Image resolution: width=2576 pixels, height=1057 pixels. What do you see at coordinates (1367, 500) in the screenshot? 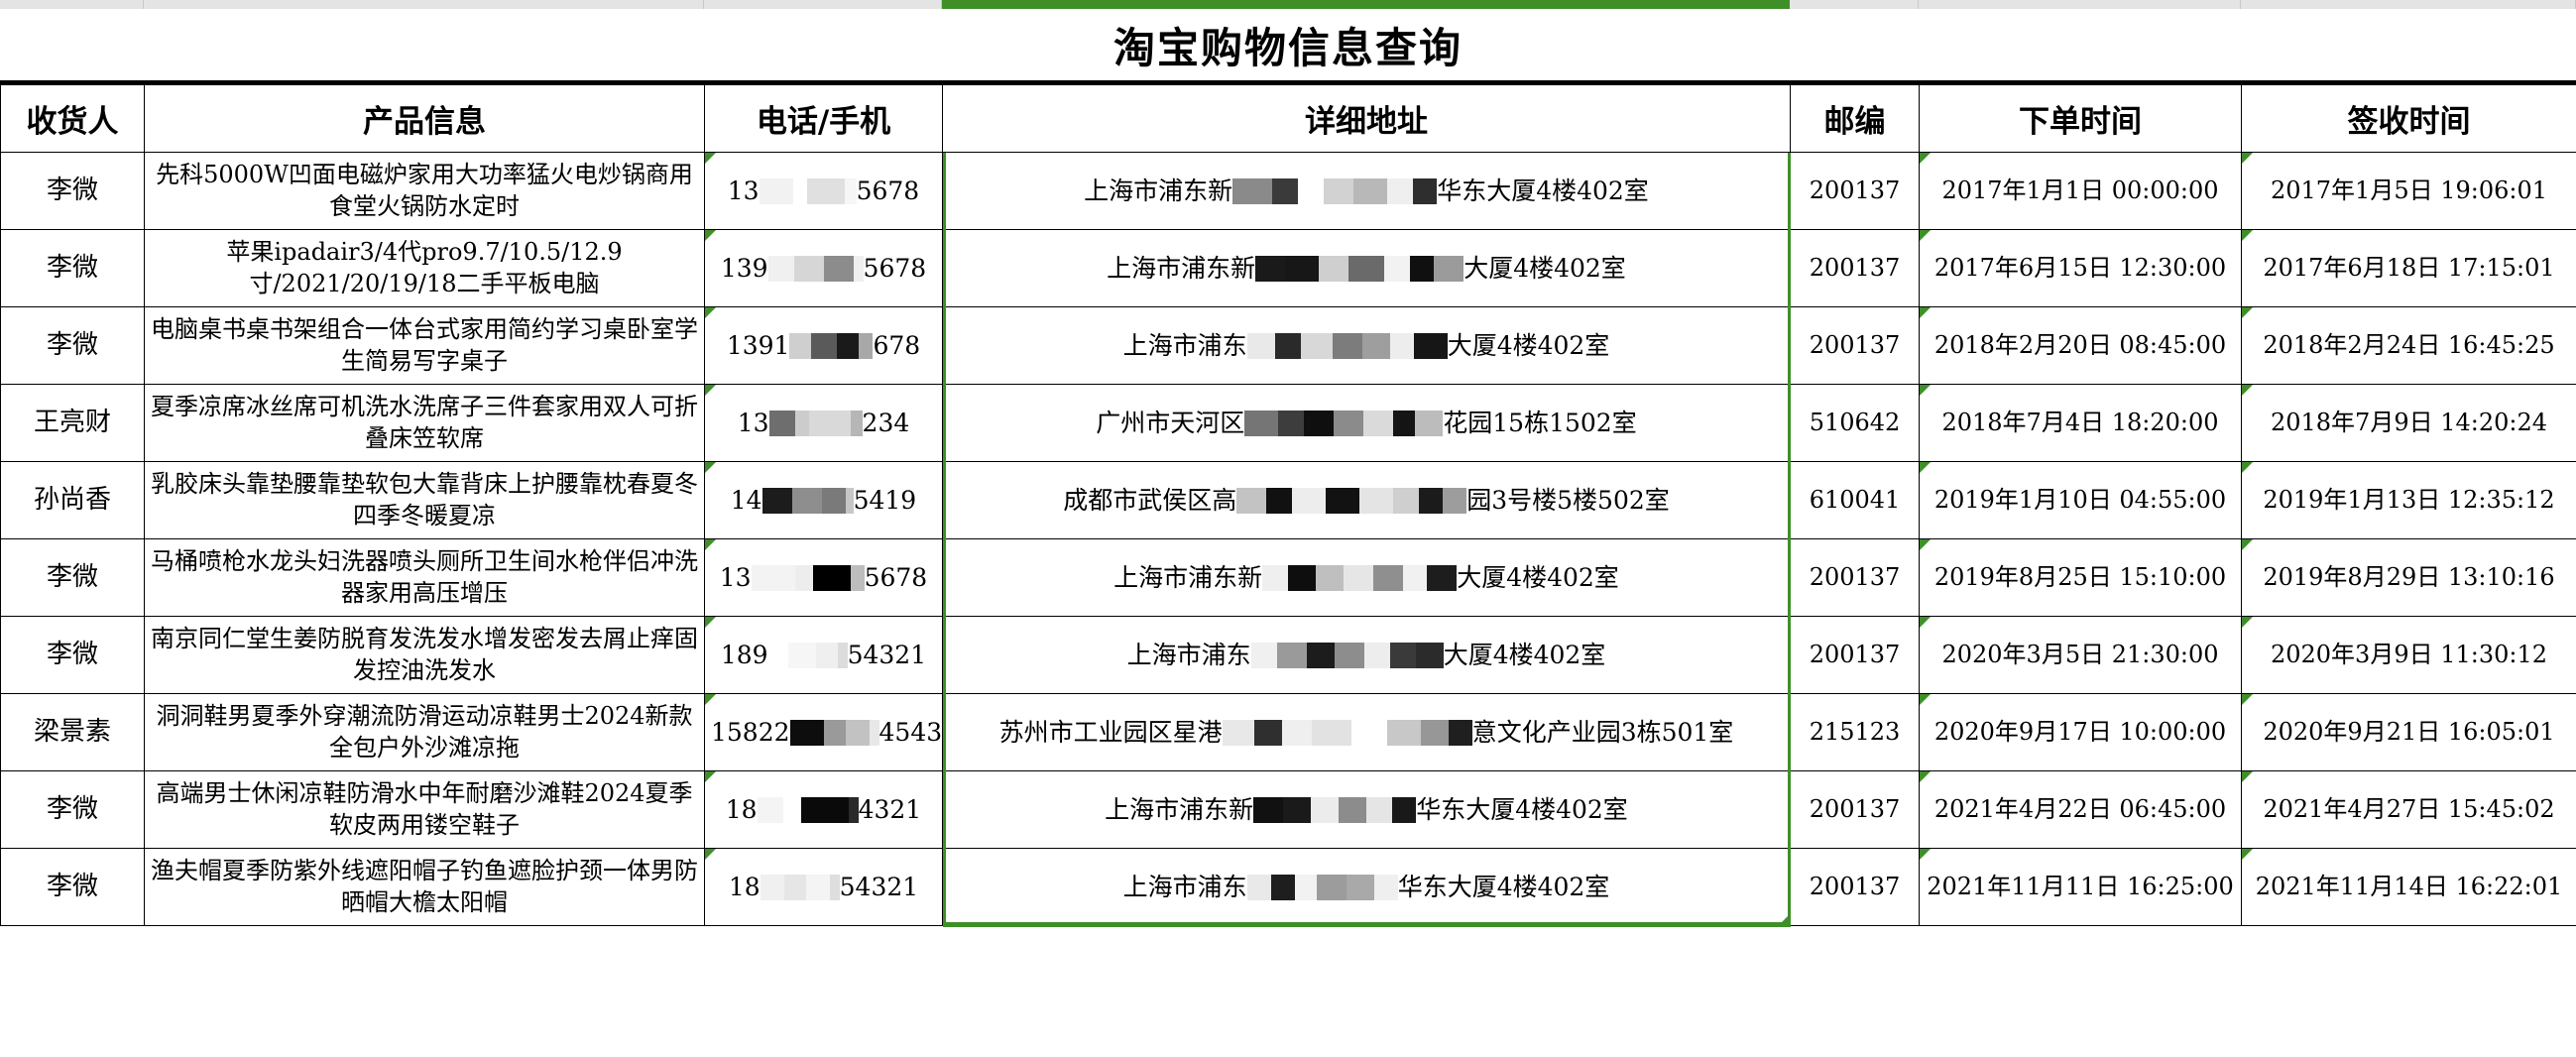
I see `cell-address: 成都市武侯区高 园3号楼5楼502室` at bounding box center [1367, 500].